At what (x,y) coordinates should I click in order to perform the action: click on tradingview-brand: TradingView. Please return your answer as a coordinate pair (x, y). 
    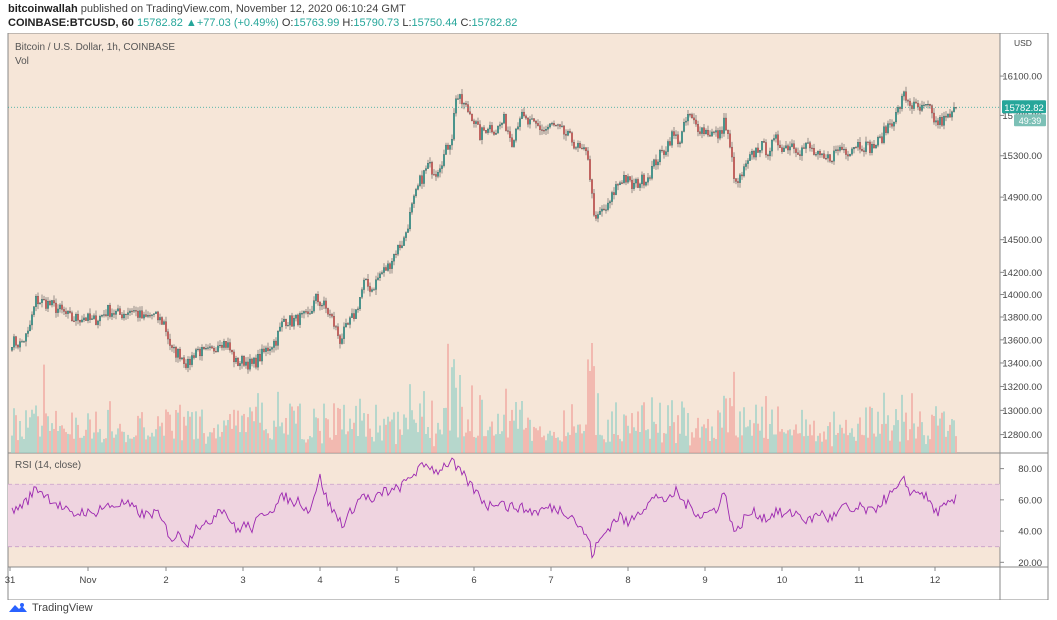
    Looking at the image, I should click on (62, 608).